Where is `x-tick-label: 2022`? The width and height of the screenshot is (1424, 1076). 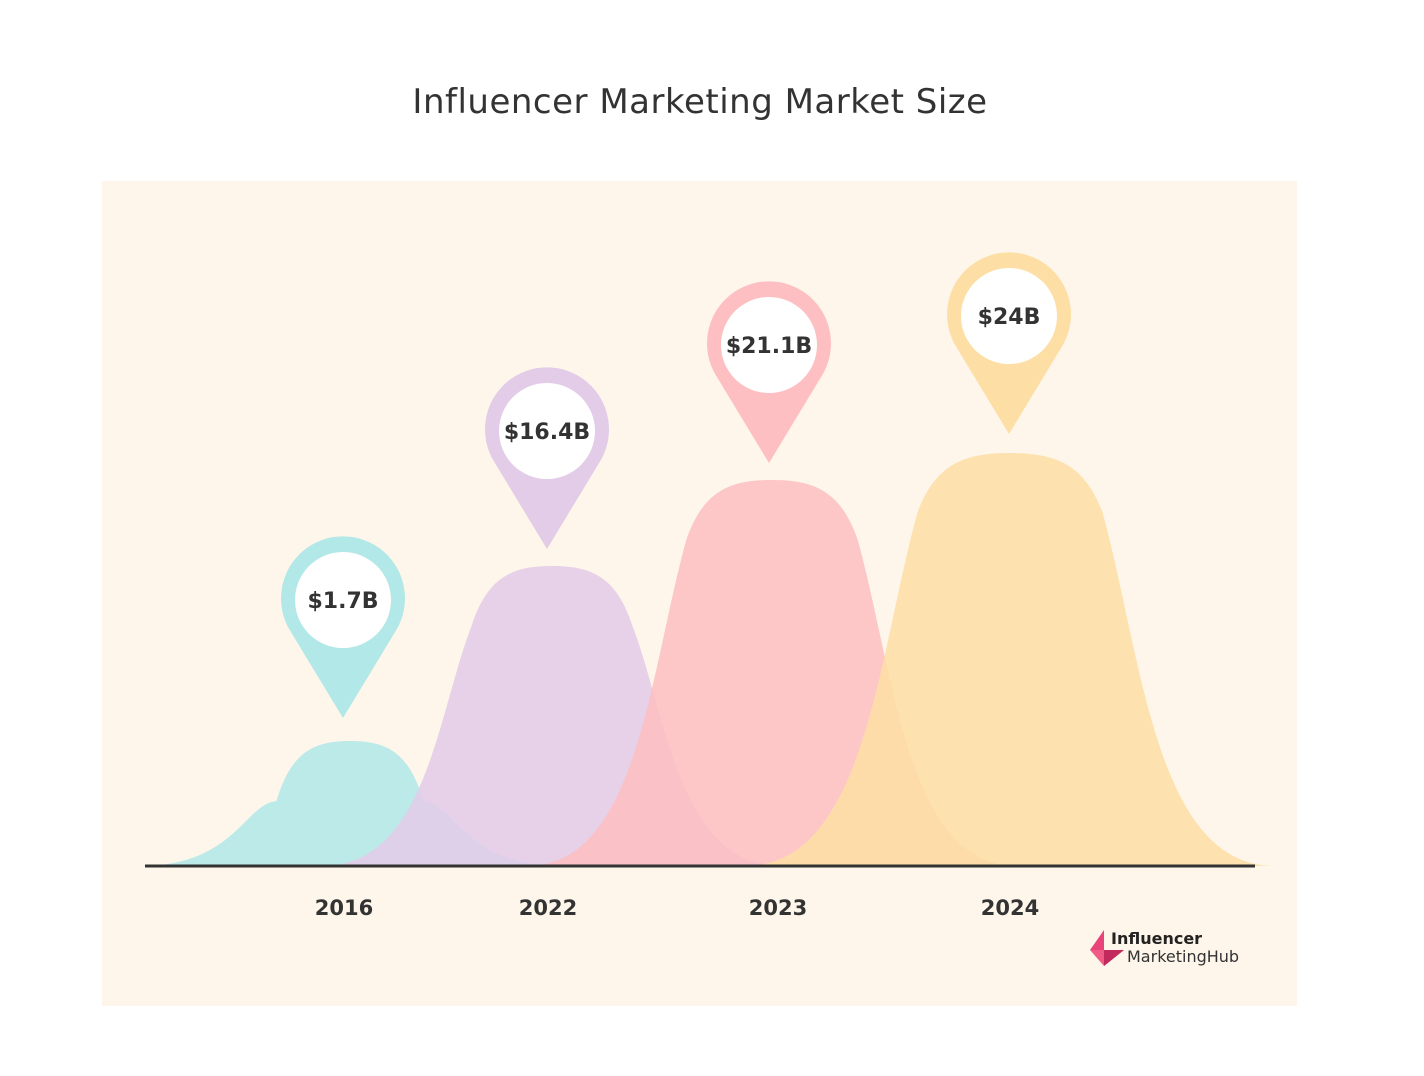
x-tick-label: 2022 is located at coordinates (548, 908).